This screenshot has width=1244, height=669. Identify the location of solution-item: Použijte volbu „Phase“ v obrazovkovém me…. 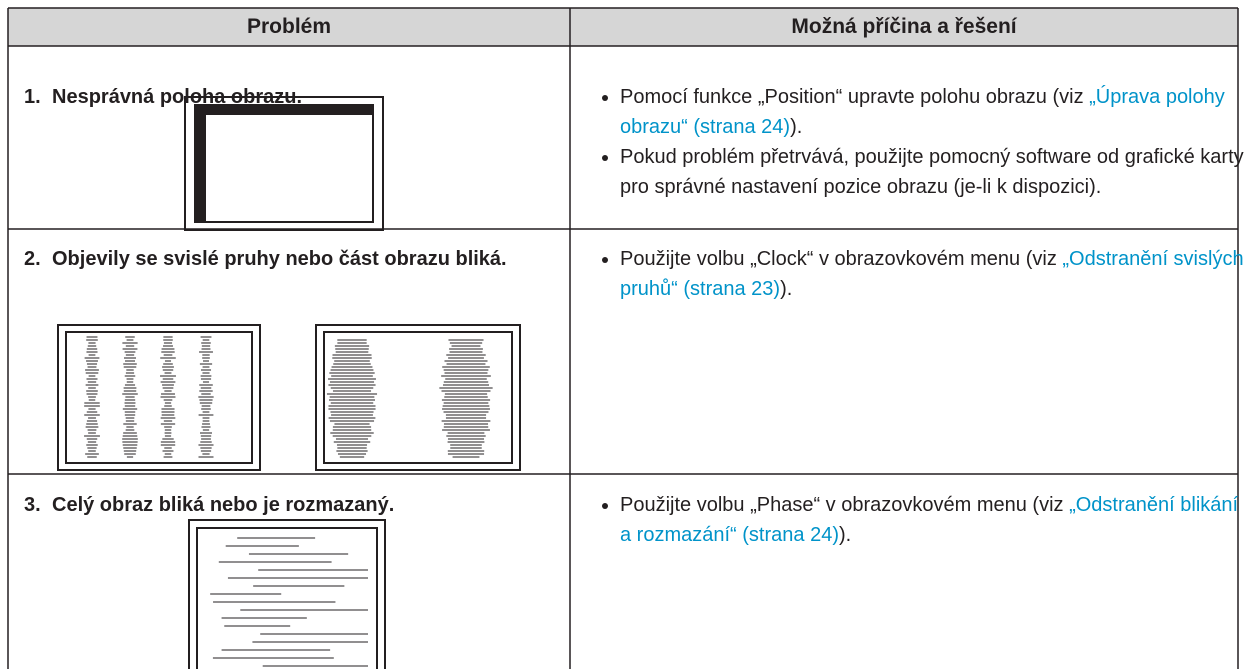
(932, 520).